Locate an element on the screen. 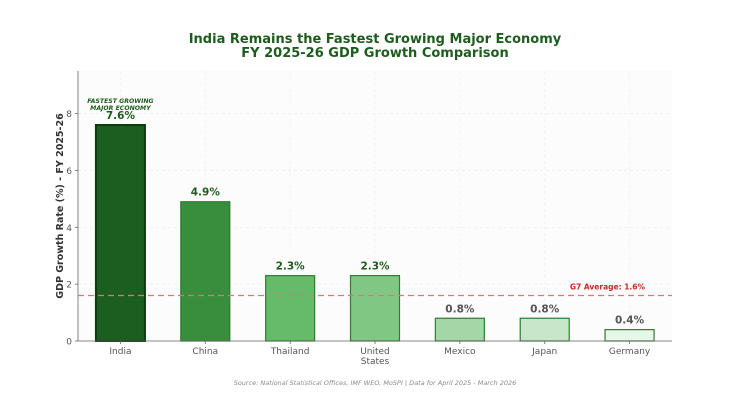 The width and height of the screenshot is (750, 400). x-tick-label-2: Thailand is located at coordinates (290, 352).